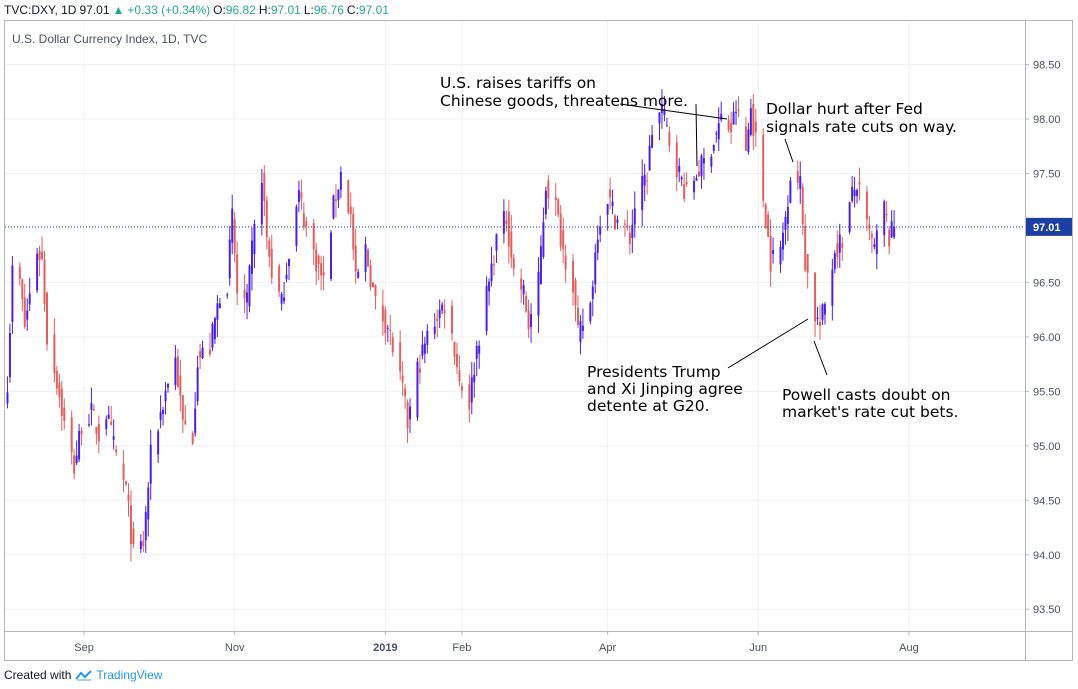 The width and height of the screenshot is (1078, 689). Describe the element at coordinates (308, 10) in the screenshot. I see `low-label: L:` at that location.